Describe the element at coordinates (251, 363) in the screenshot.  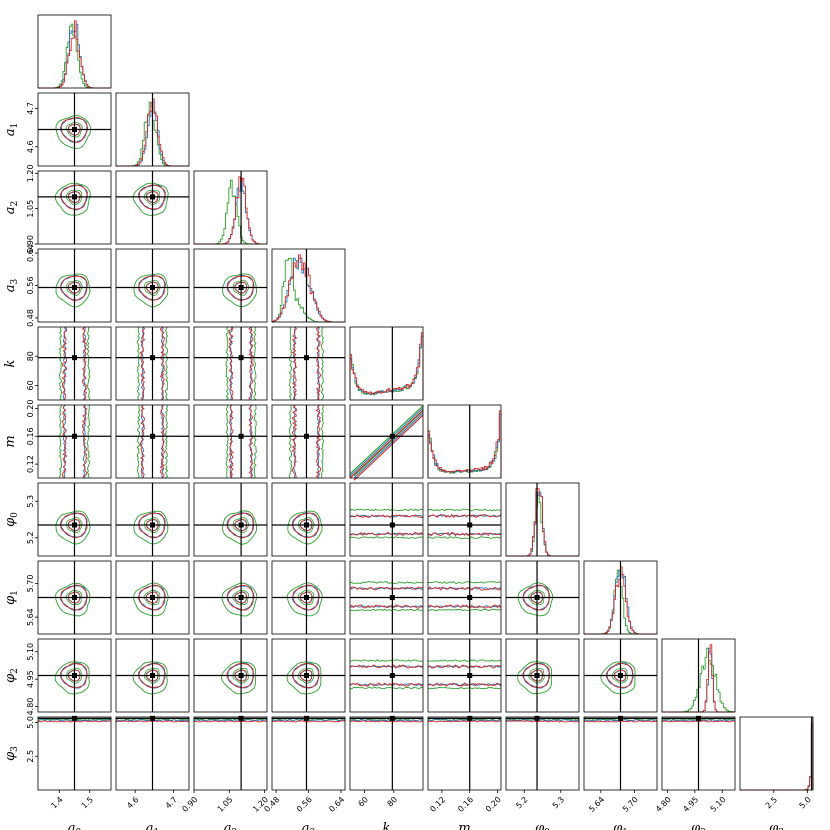
I see `contour-a_2-k-series-2-right` at that location.